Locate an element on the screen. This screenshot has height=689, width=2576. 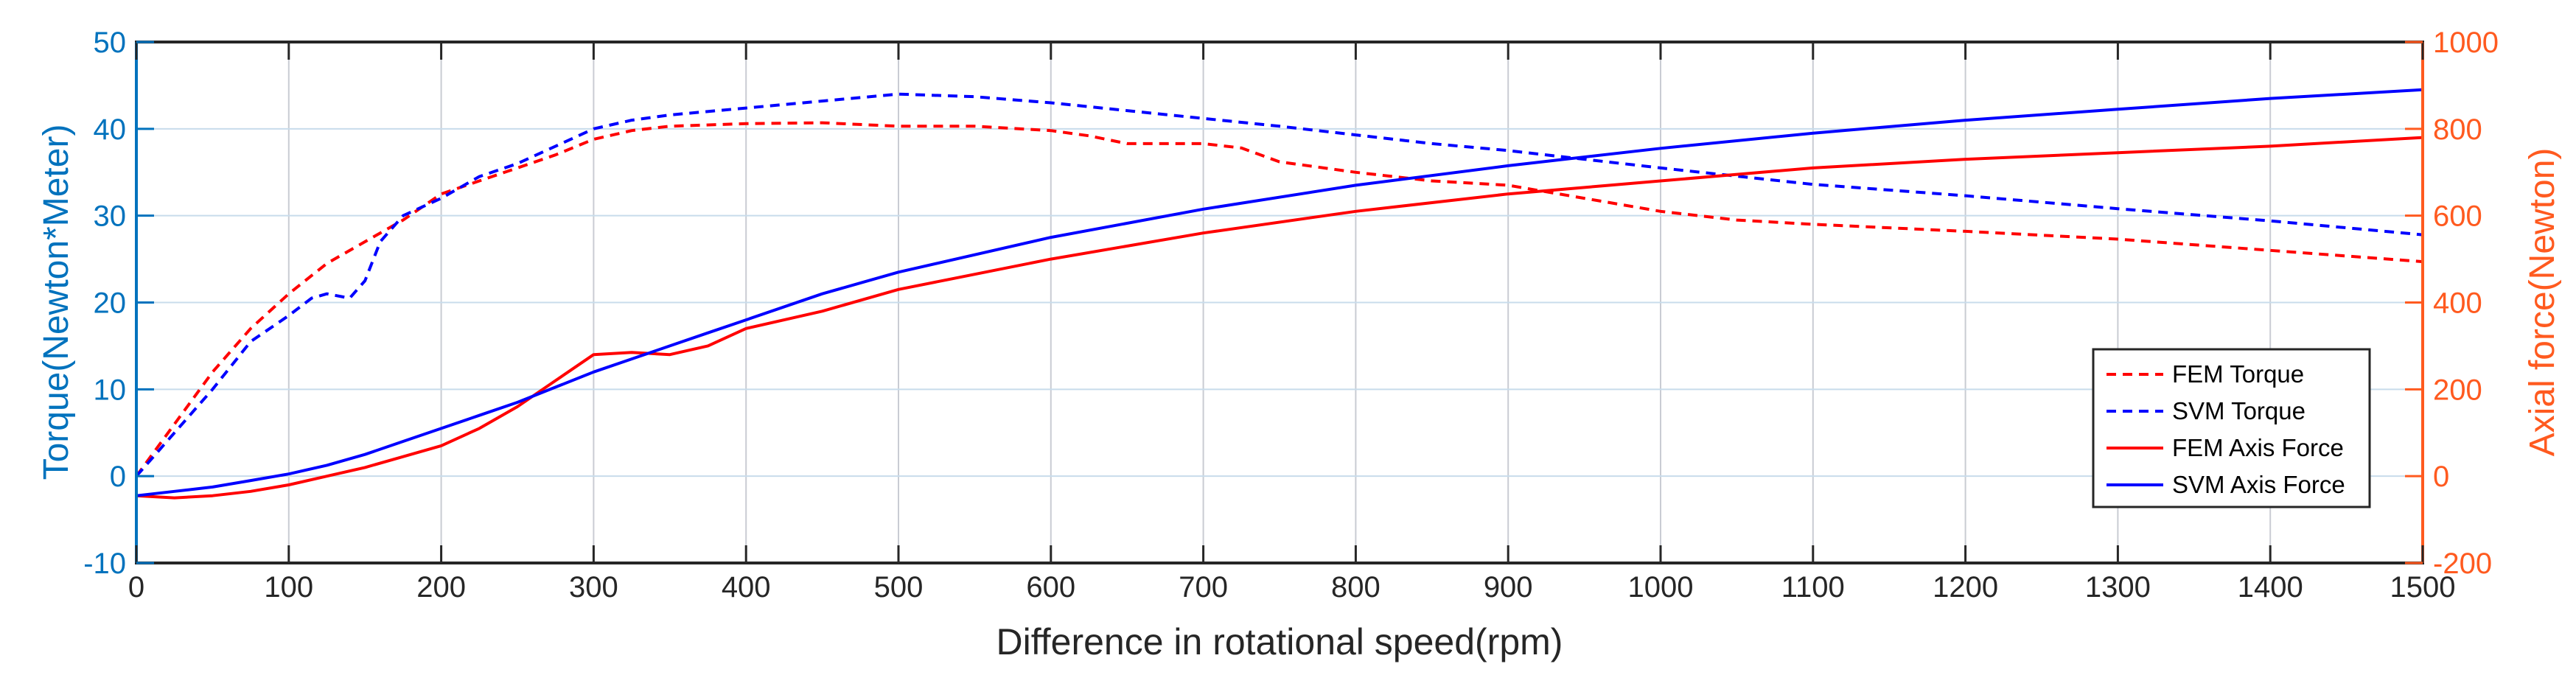
x-tick-label: 100 is located at coordinates (288, 587).